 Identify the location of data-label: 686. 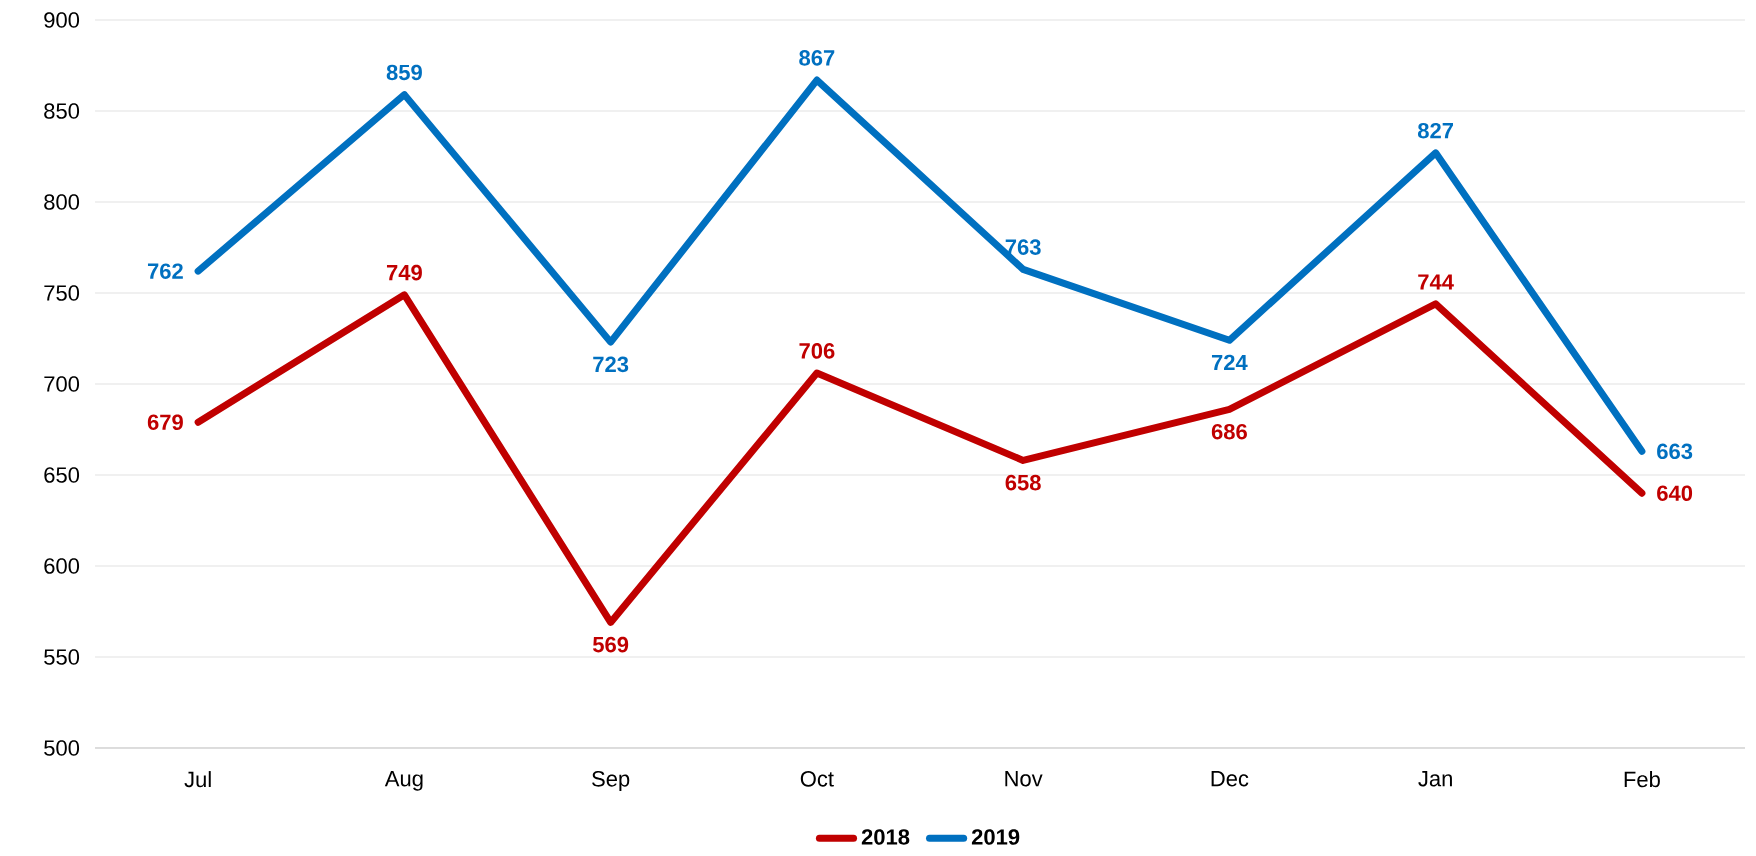
(1229, 431).